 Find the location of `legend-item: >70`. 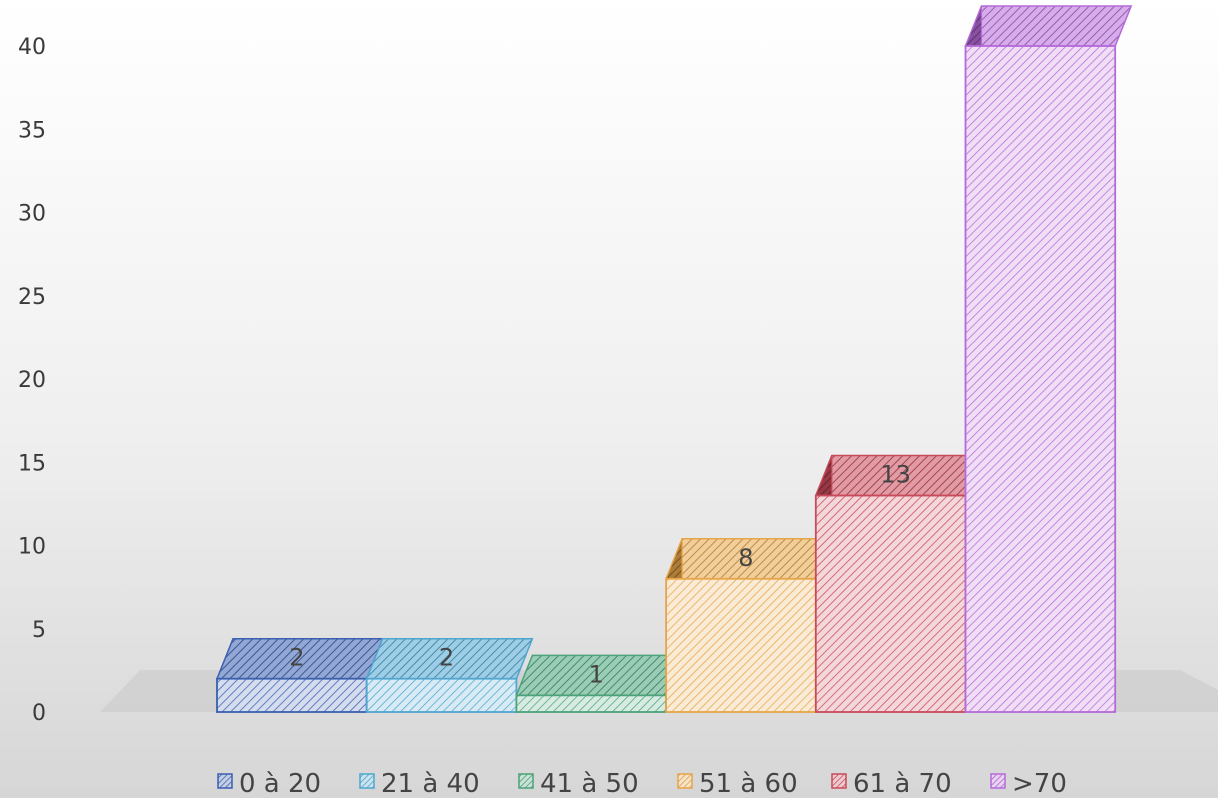

legend-item: >70 is located at coordinates (1028, 783).